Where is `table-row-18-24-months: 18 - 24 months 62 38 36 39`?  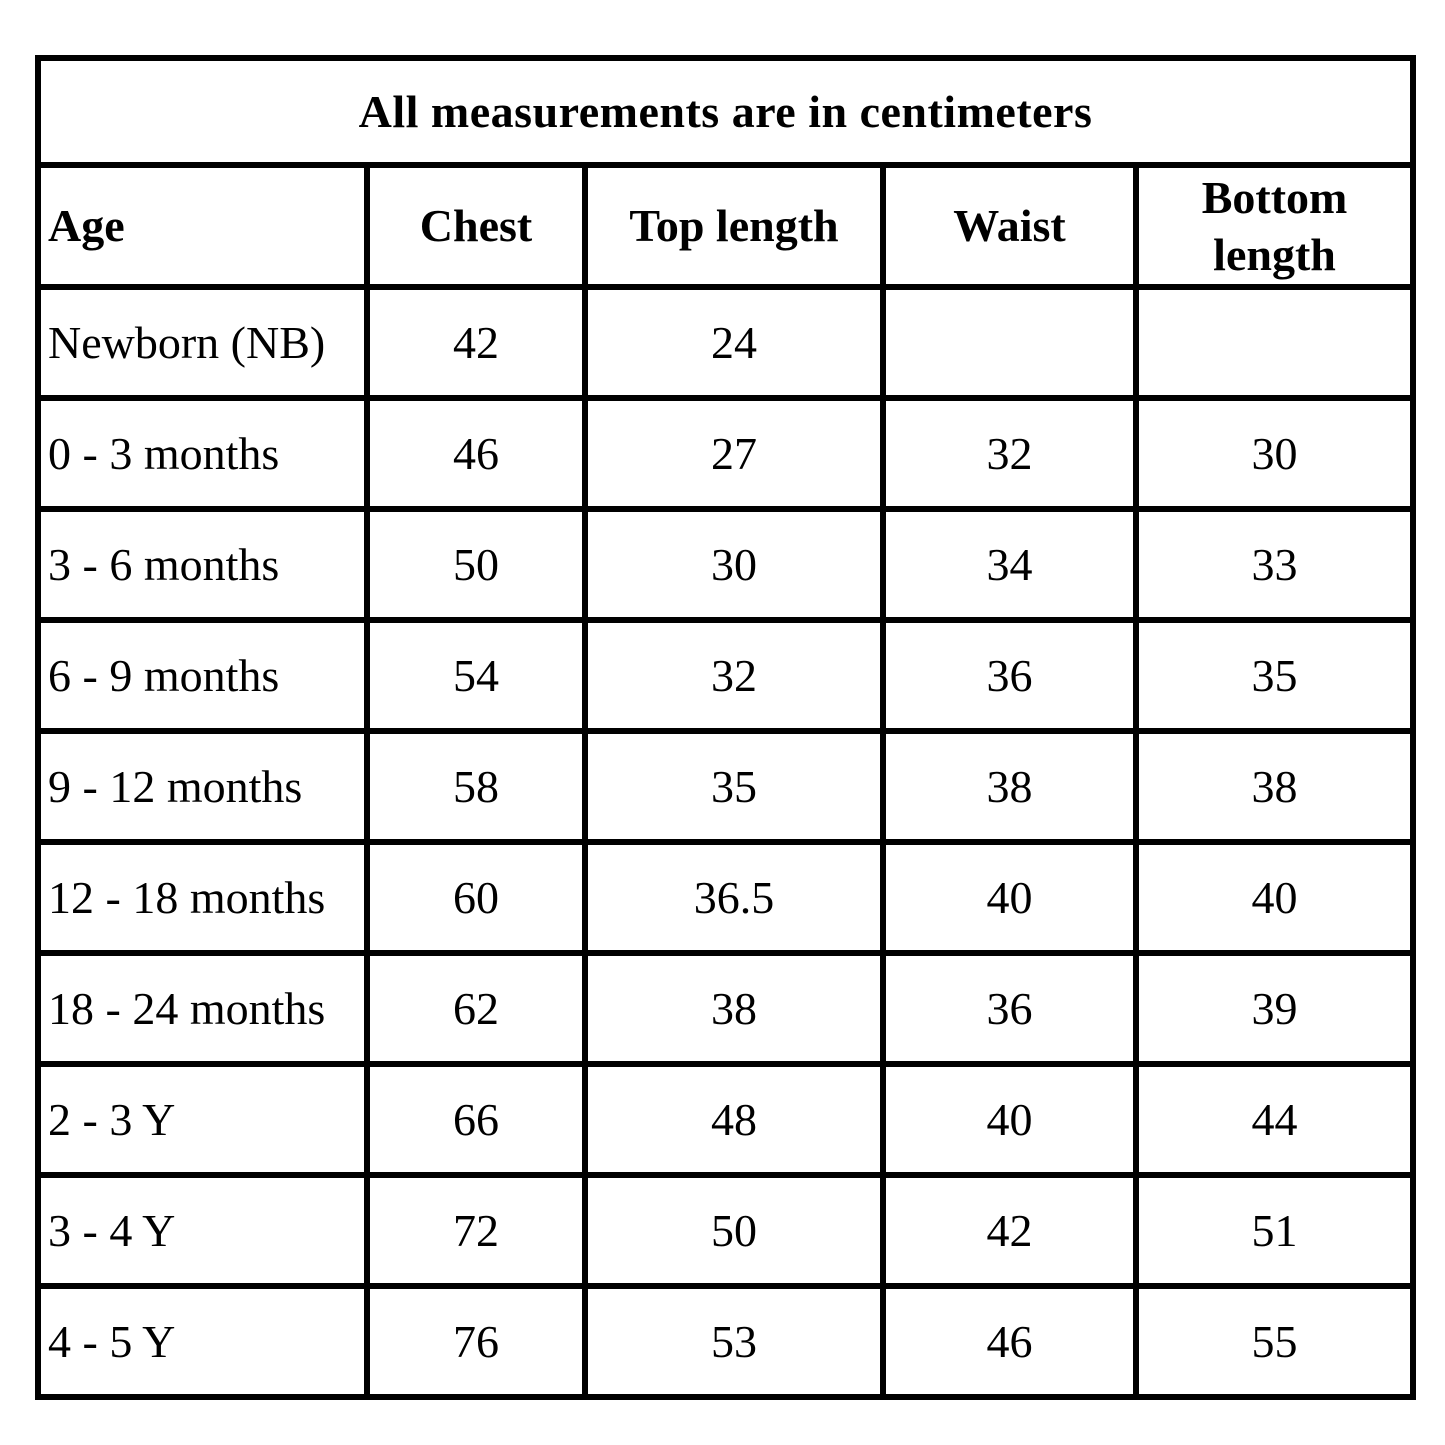 table-row-18-24-months: 18 - 24 months 62 38 36 39 is located at coordinates (726, 1008).